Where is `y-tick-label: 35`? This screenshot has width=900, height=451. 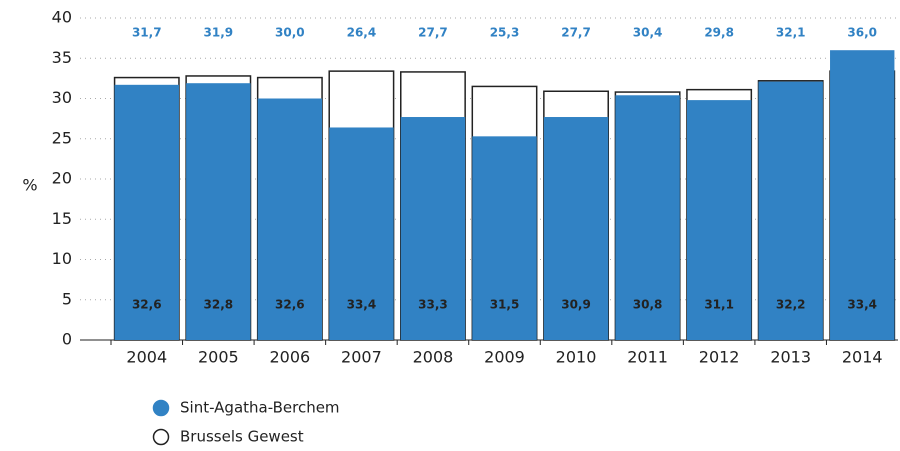 y-tick-label: 35 is located at coordinates (62, 57).